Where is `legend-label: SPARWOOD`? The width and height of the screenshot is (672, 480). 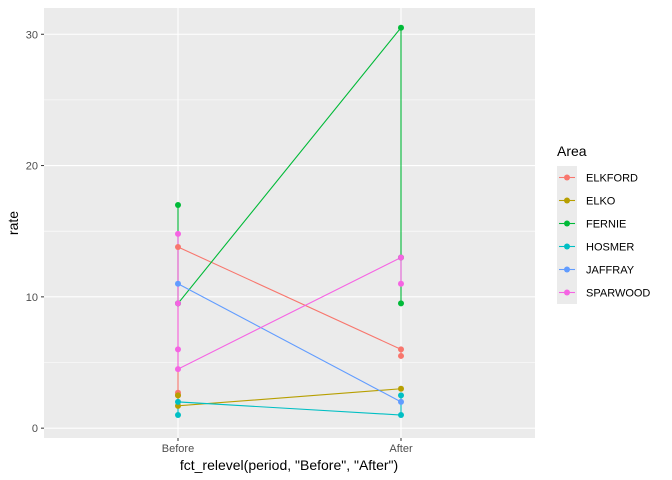
legend-label: SPARWOOD is located at coordinates (618, 294).